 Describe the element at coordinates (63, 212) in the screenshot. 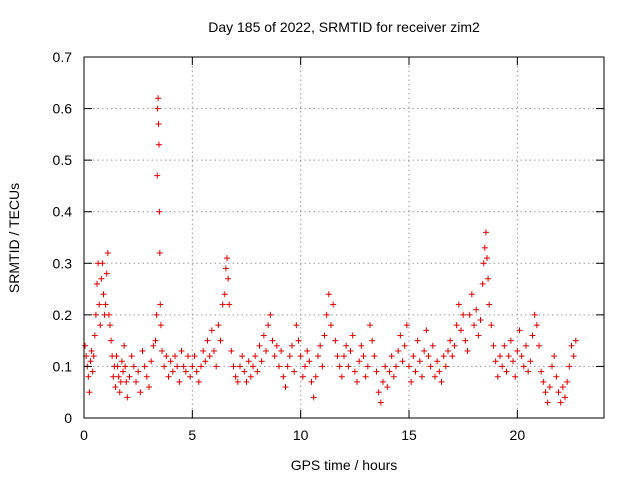

I see `y-tick-label: 0.4` at that location.